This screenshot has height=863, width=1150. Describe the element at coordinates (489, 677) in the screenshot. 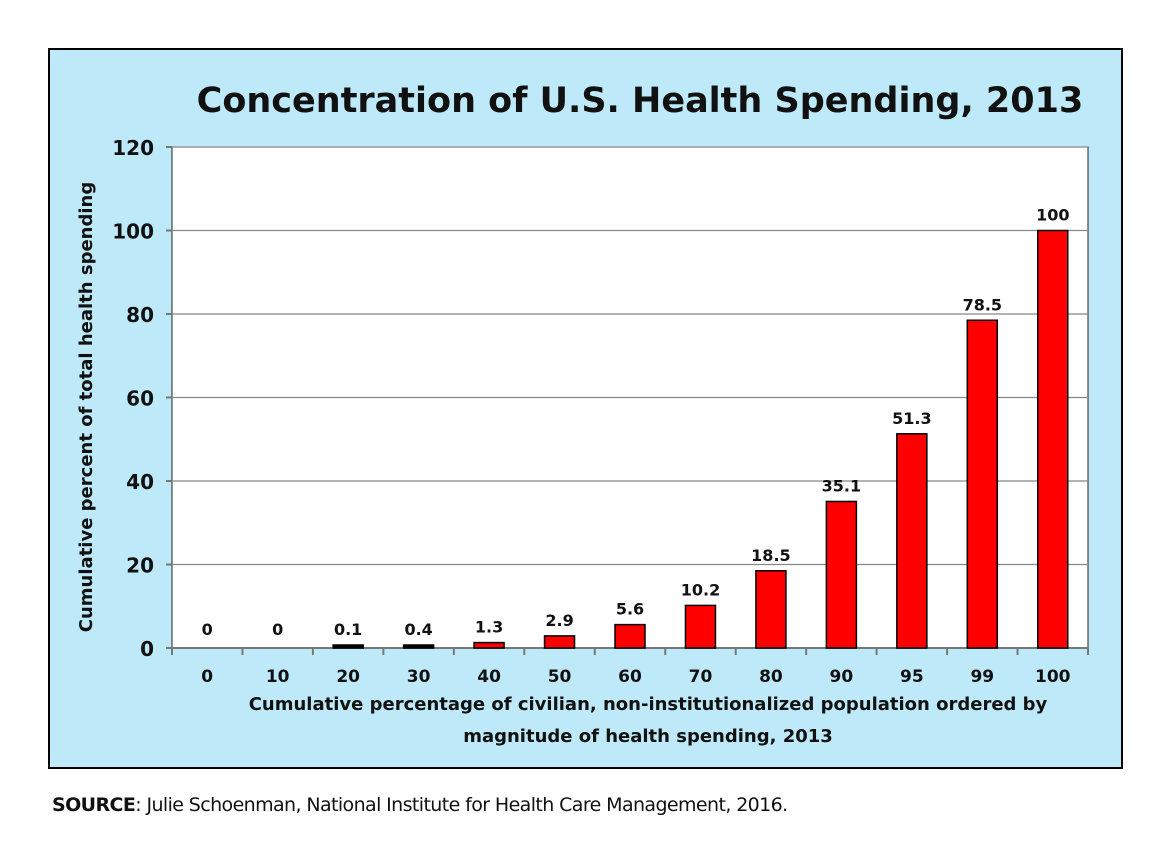

I see `x-tick-label: 40` at that location.